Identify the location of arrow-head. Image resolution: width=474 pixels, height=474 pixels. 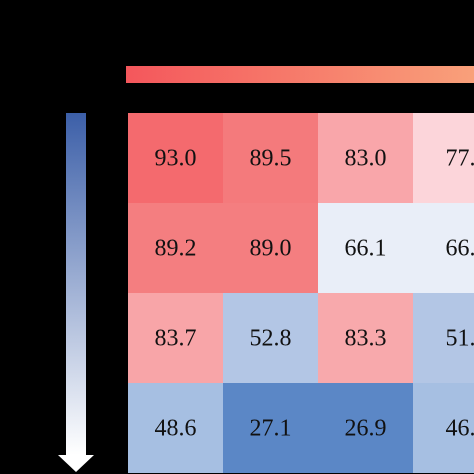
(76, 463).